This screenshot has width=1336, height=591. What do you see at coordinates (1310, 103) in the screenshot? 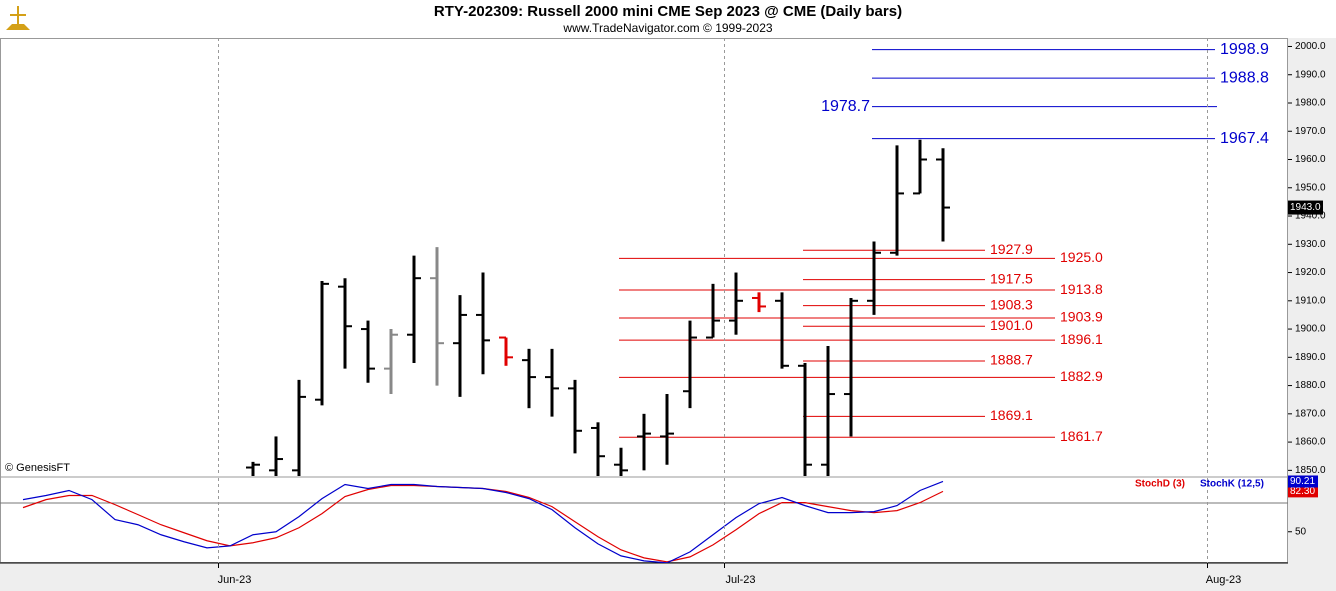
I see `y-tick-label: 1980.0` at bounding box center [1310, 103].